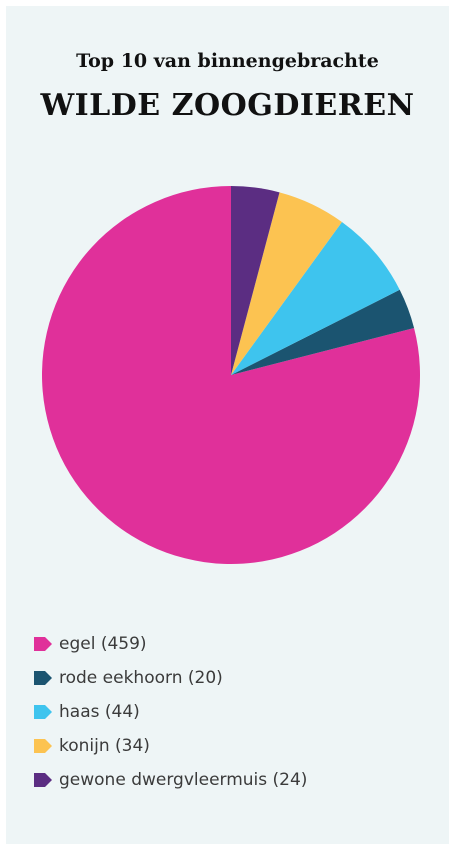  I want to click on legend-item: gewone dwergvleermuis (24), so click(170, 780).